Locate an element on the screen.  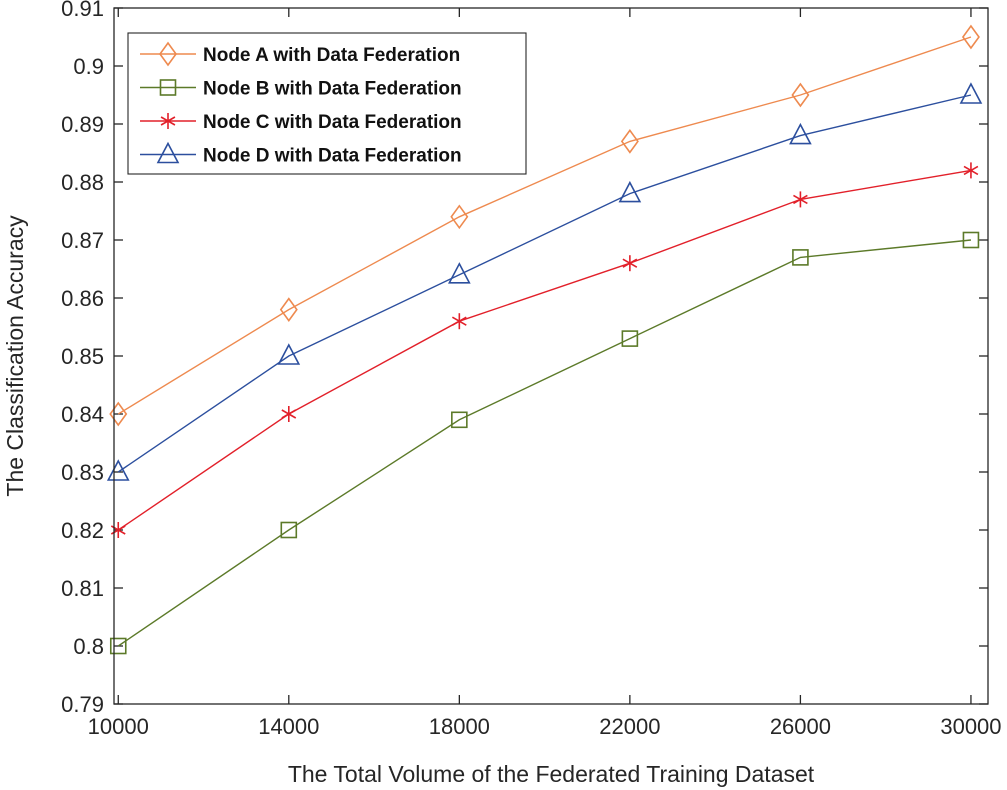
y-tick-label: 0.83 is located at coordinates (82, 472).